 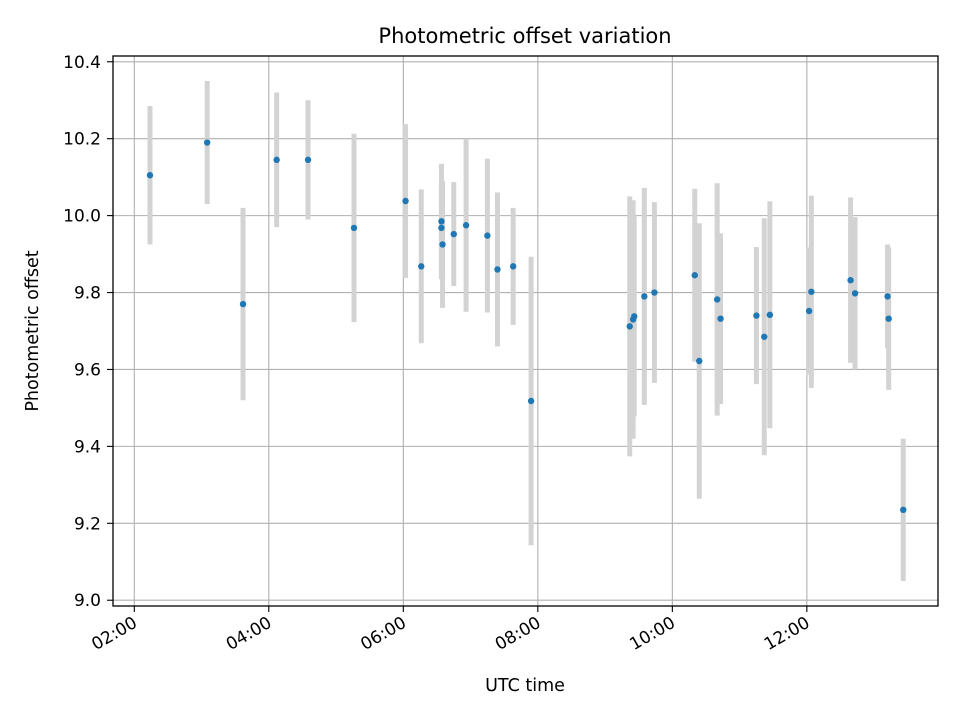 I want to click on y-tick-label: 9.0, so click(x=87, y=601).